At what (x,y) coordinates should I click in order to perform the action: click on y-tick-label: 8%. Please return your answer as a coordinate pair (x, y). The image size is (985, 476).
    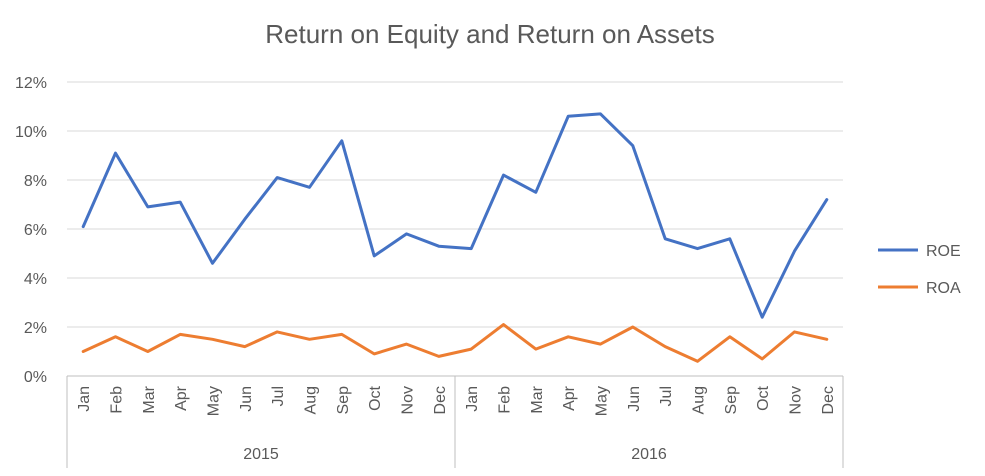
    Looking at the image, I should click on (35, 181).